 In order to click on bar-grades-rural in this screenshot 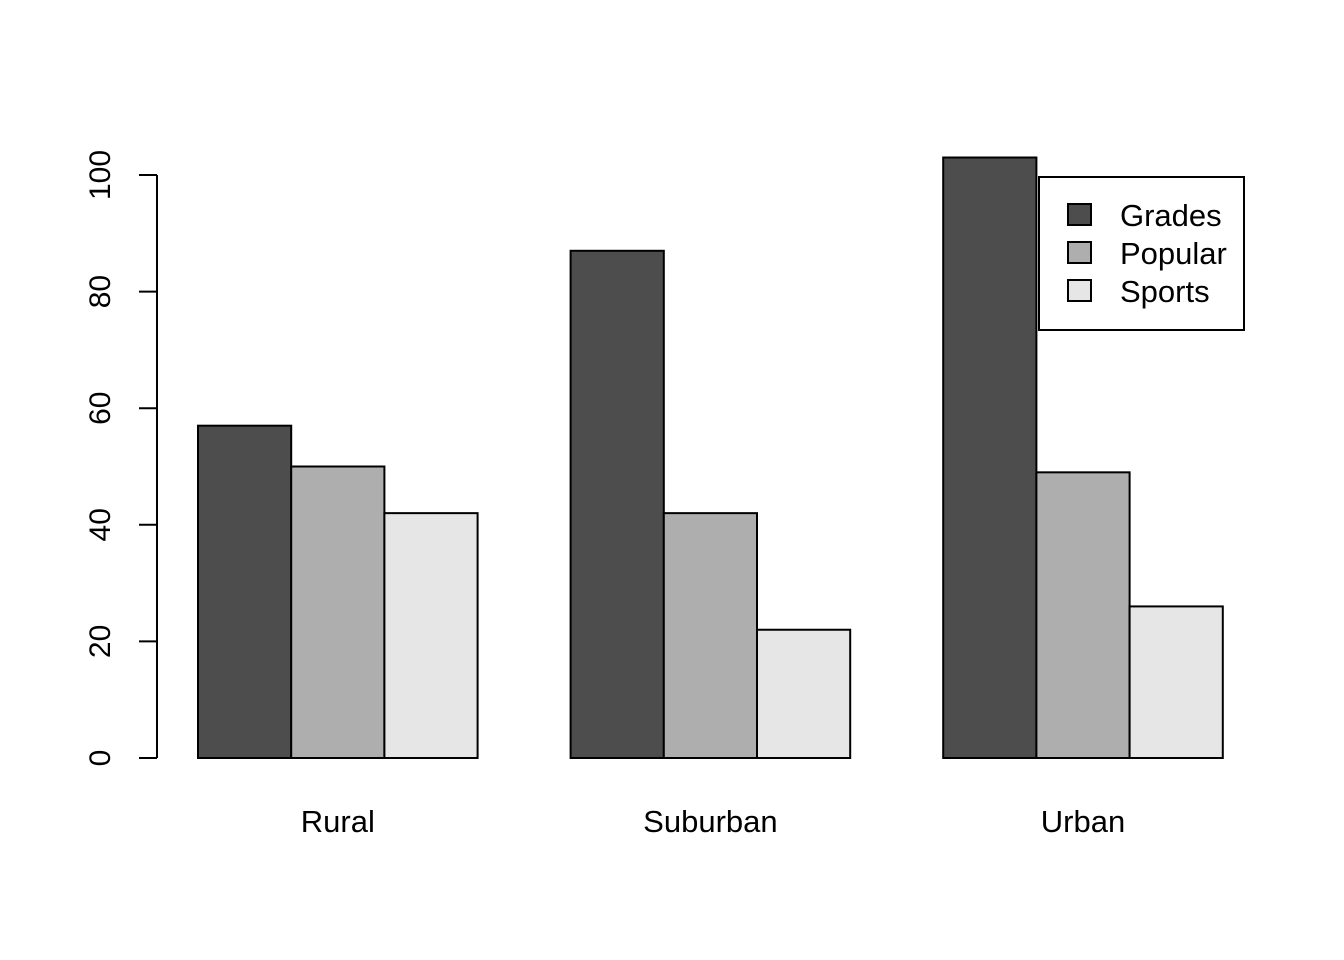, I will do `click(245, 591)`.